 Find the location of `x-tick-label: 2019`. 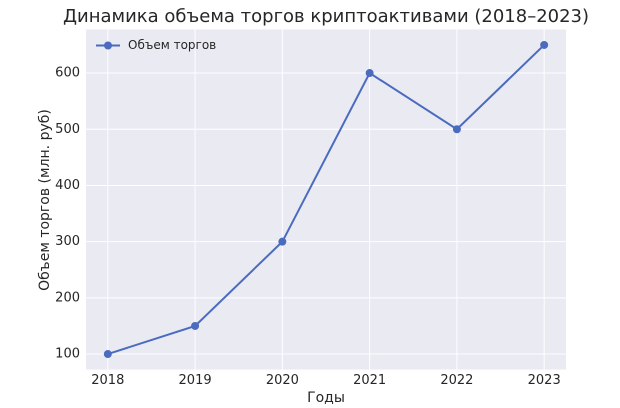

x-tick-label: 2019 is located at coordinates (195, 380).